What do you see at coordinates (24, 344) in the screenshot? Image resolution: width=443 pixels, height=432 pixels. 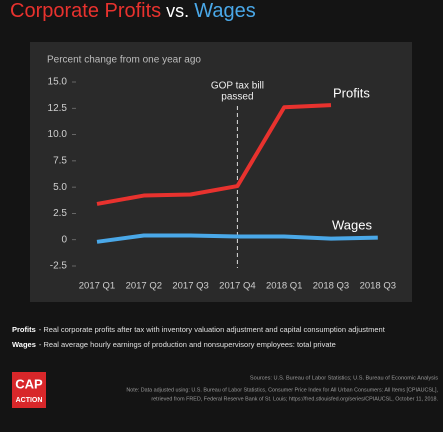 I see `note-term: Wages` at bounding box center [24, 344].